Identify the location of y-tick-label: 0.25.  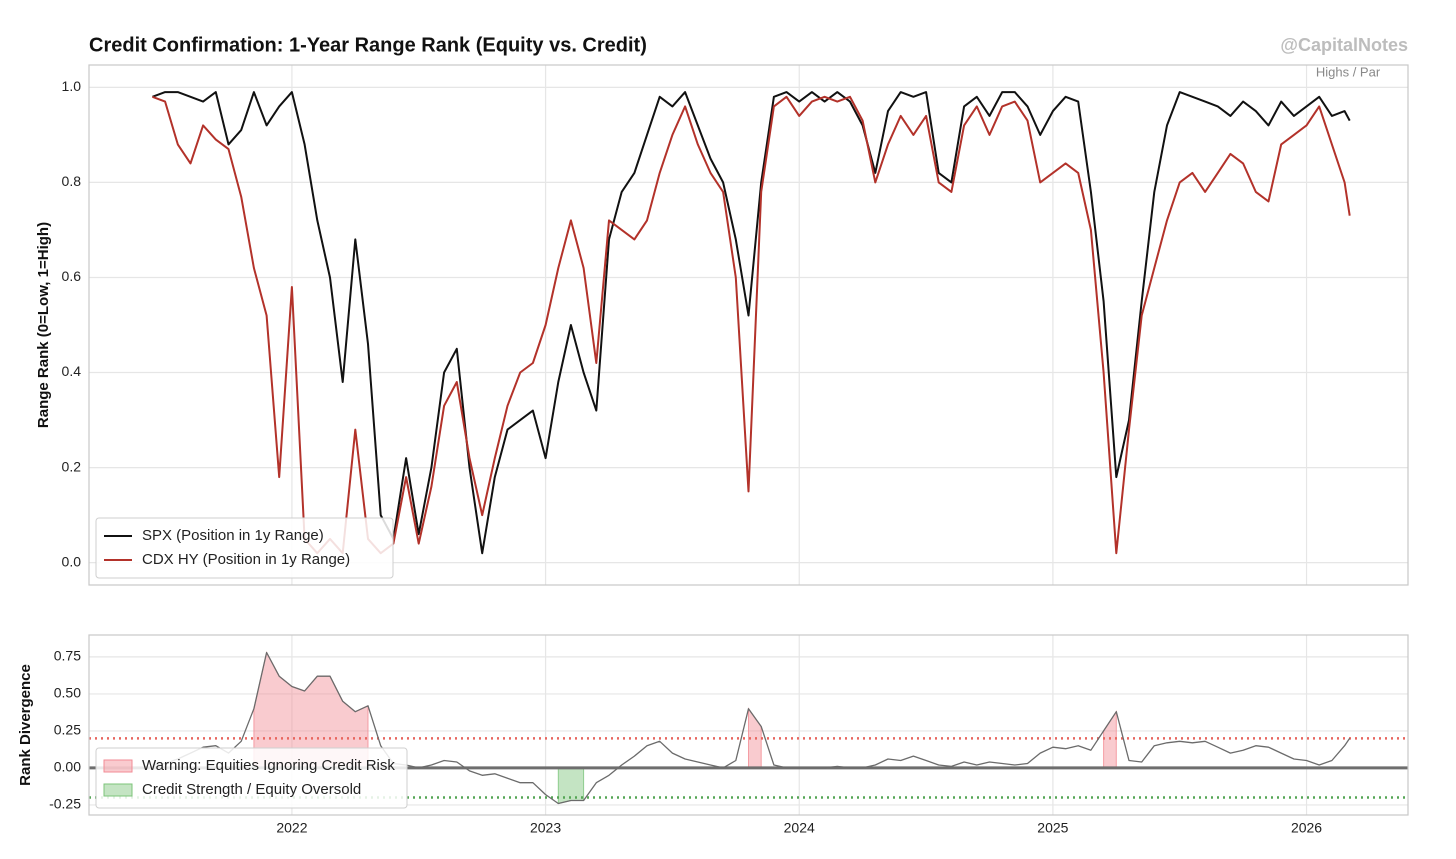
(67, 730).